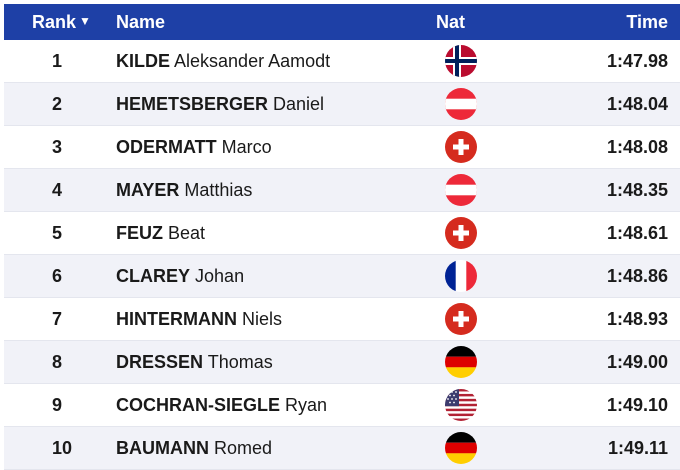 The image size is (680, 470). I want to click on rank-cell: 3, so click(58, 147).